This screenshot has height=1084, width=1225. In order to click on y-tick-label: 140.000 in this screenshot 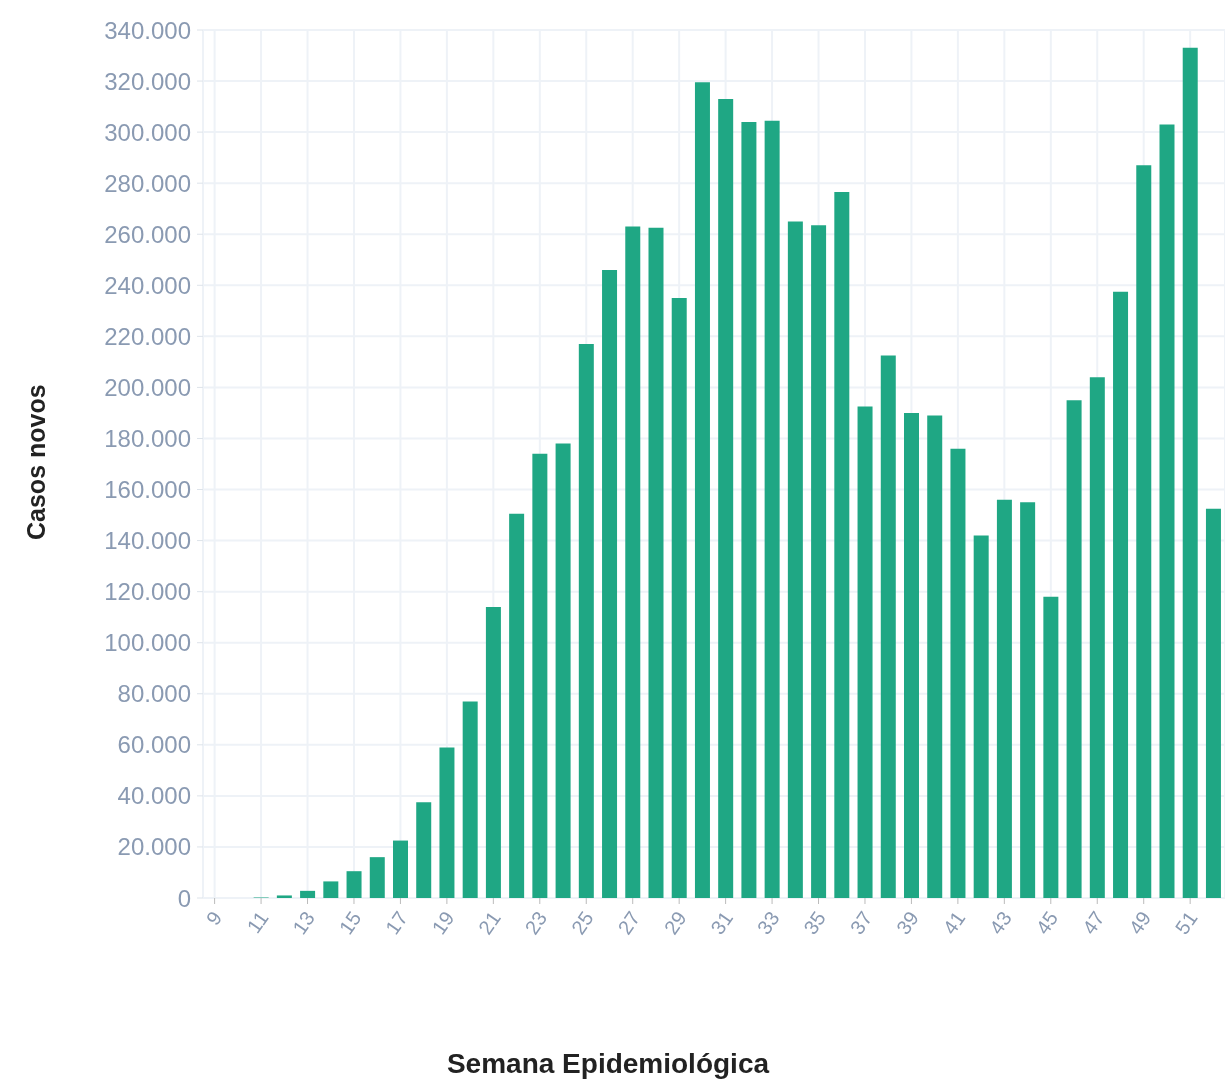, I will do `click(147, 541)`.